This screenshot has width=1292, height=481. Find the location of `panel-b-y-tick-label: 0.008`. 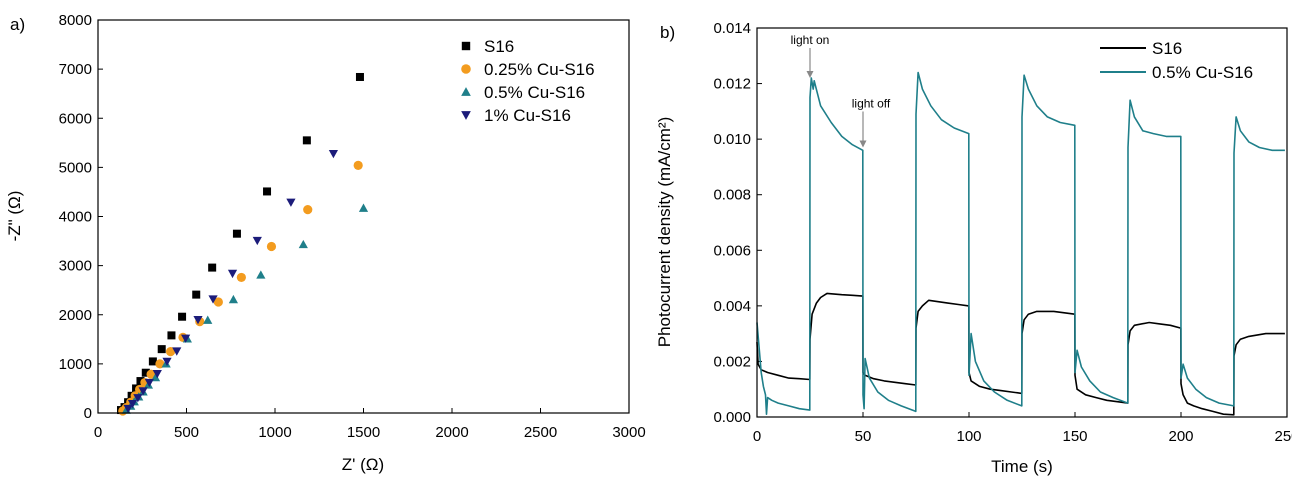

panel-b-y-tick-label: 0.008 is located at coordinates (732, 195).